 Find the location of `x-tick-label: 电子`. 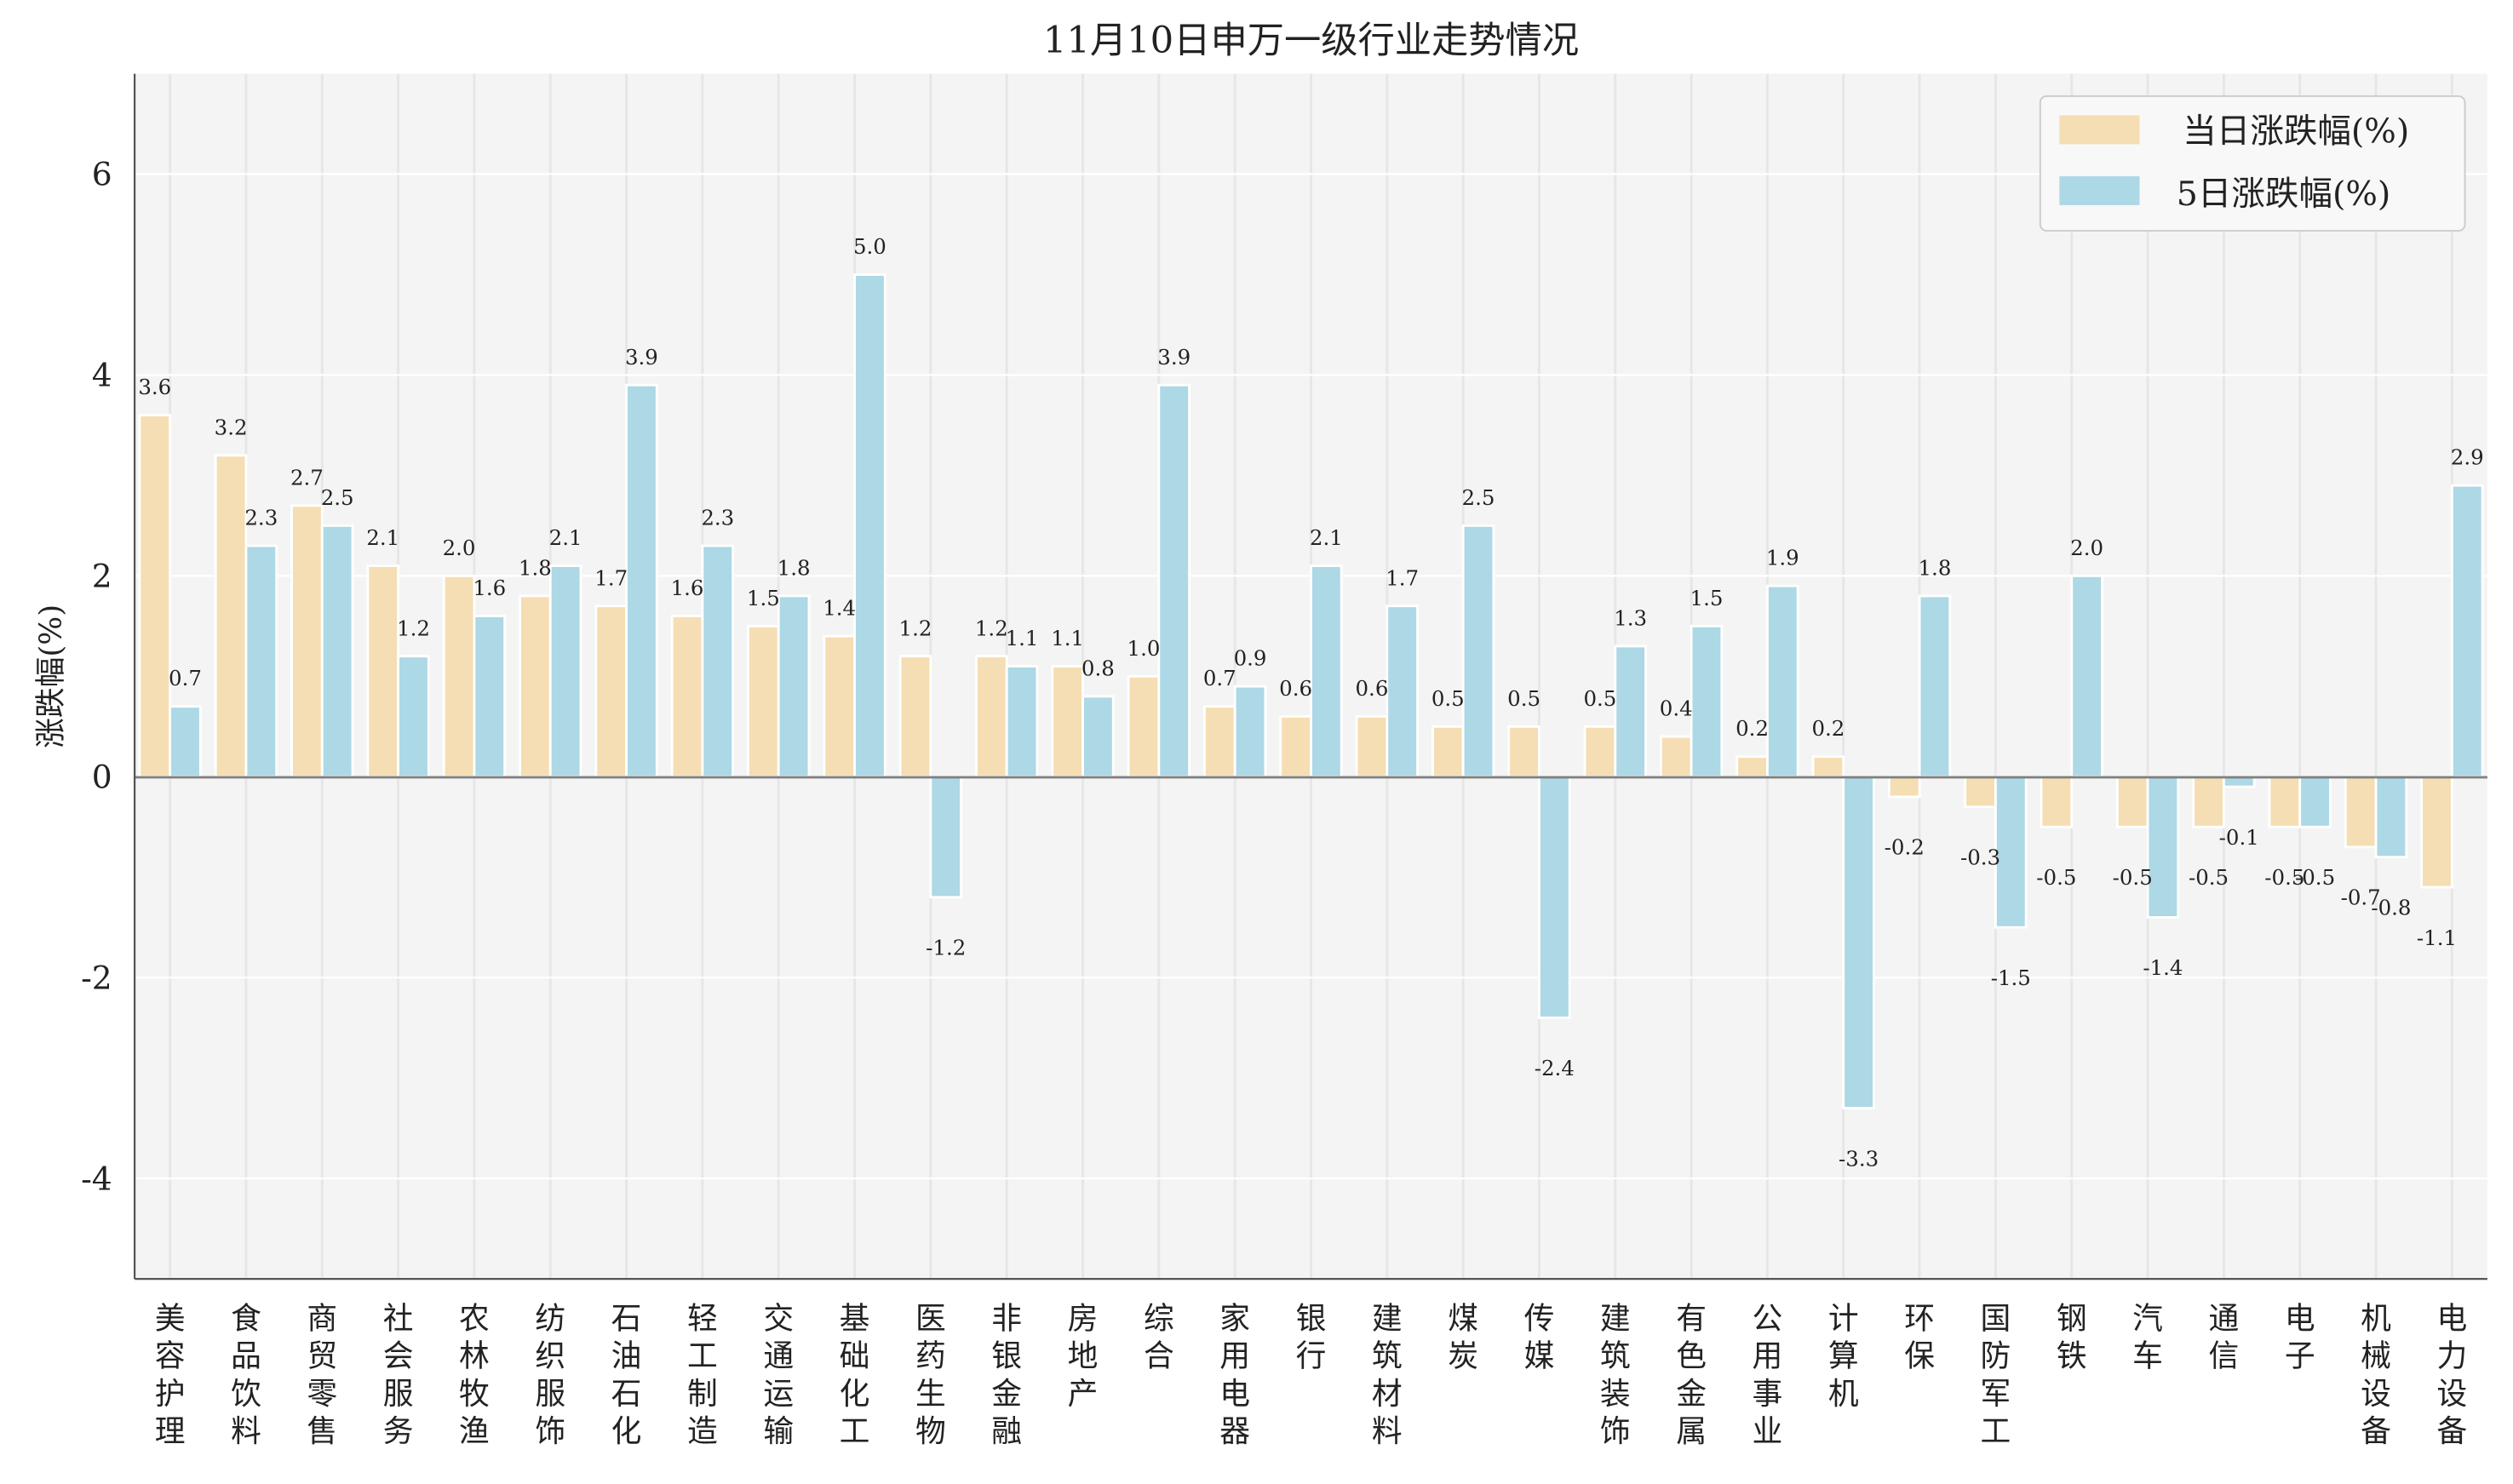

x-tick-label: 电子 is located at coordinates (2300, 1337).